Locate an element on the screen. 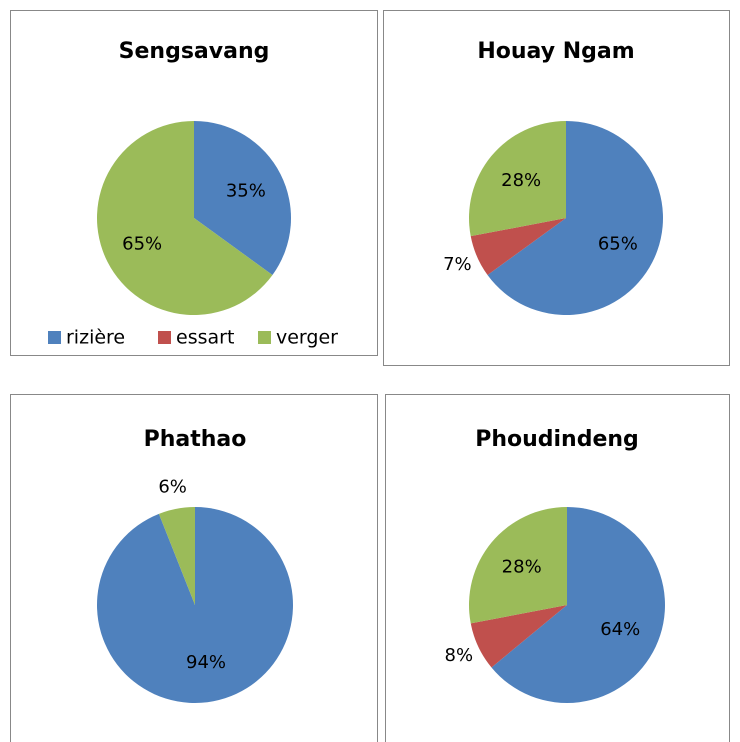  legend-label: verger is located at coordinates (307, 338).